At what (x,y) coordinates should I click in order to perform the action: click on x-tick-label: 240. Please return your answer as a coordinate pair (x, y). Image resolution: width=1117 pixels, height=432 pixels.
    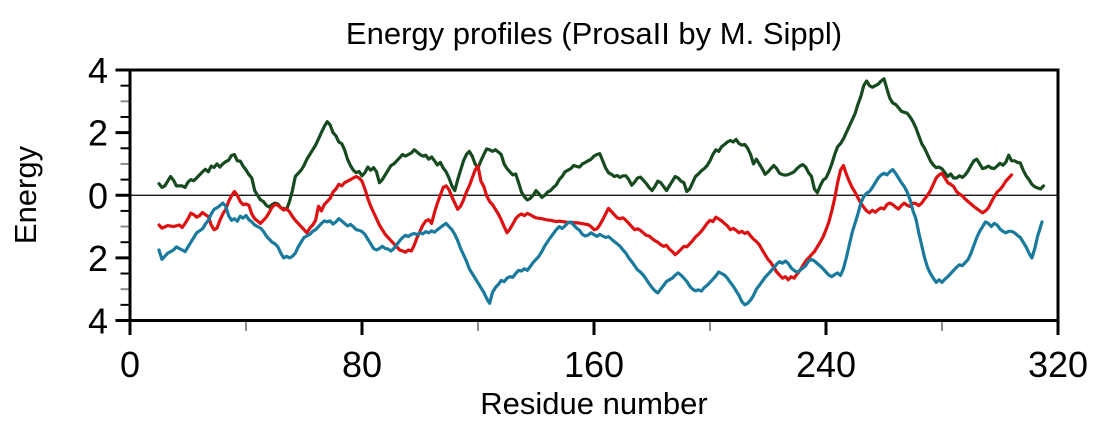
    Looking at the image, I should click on (826, 364).